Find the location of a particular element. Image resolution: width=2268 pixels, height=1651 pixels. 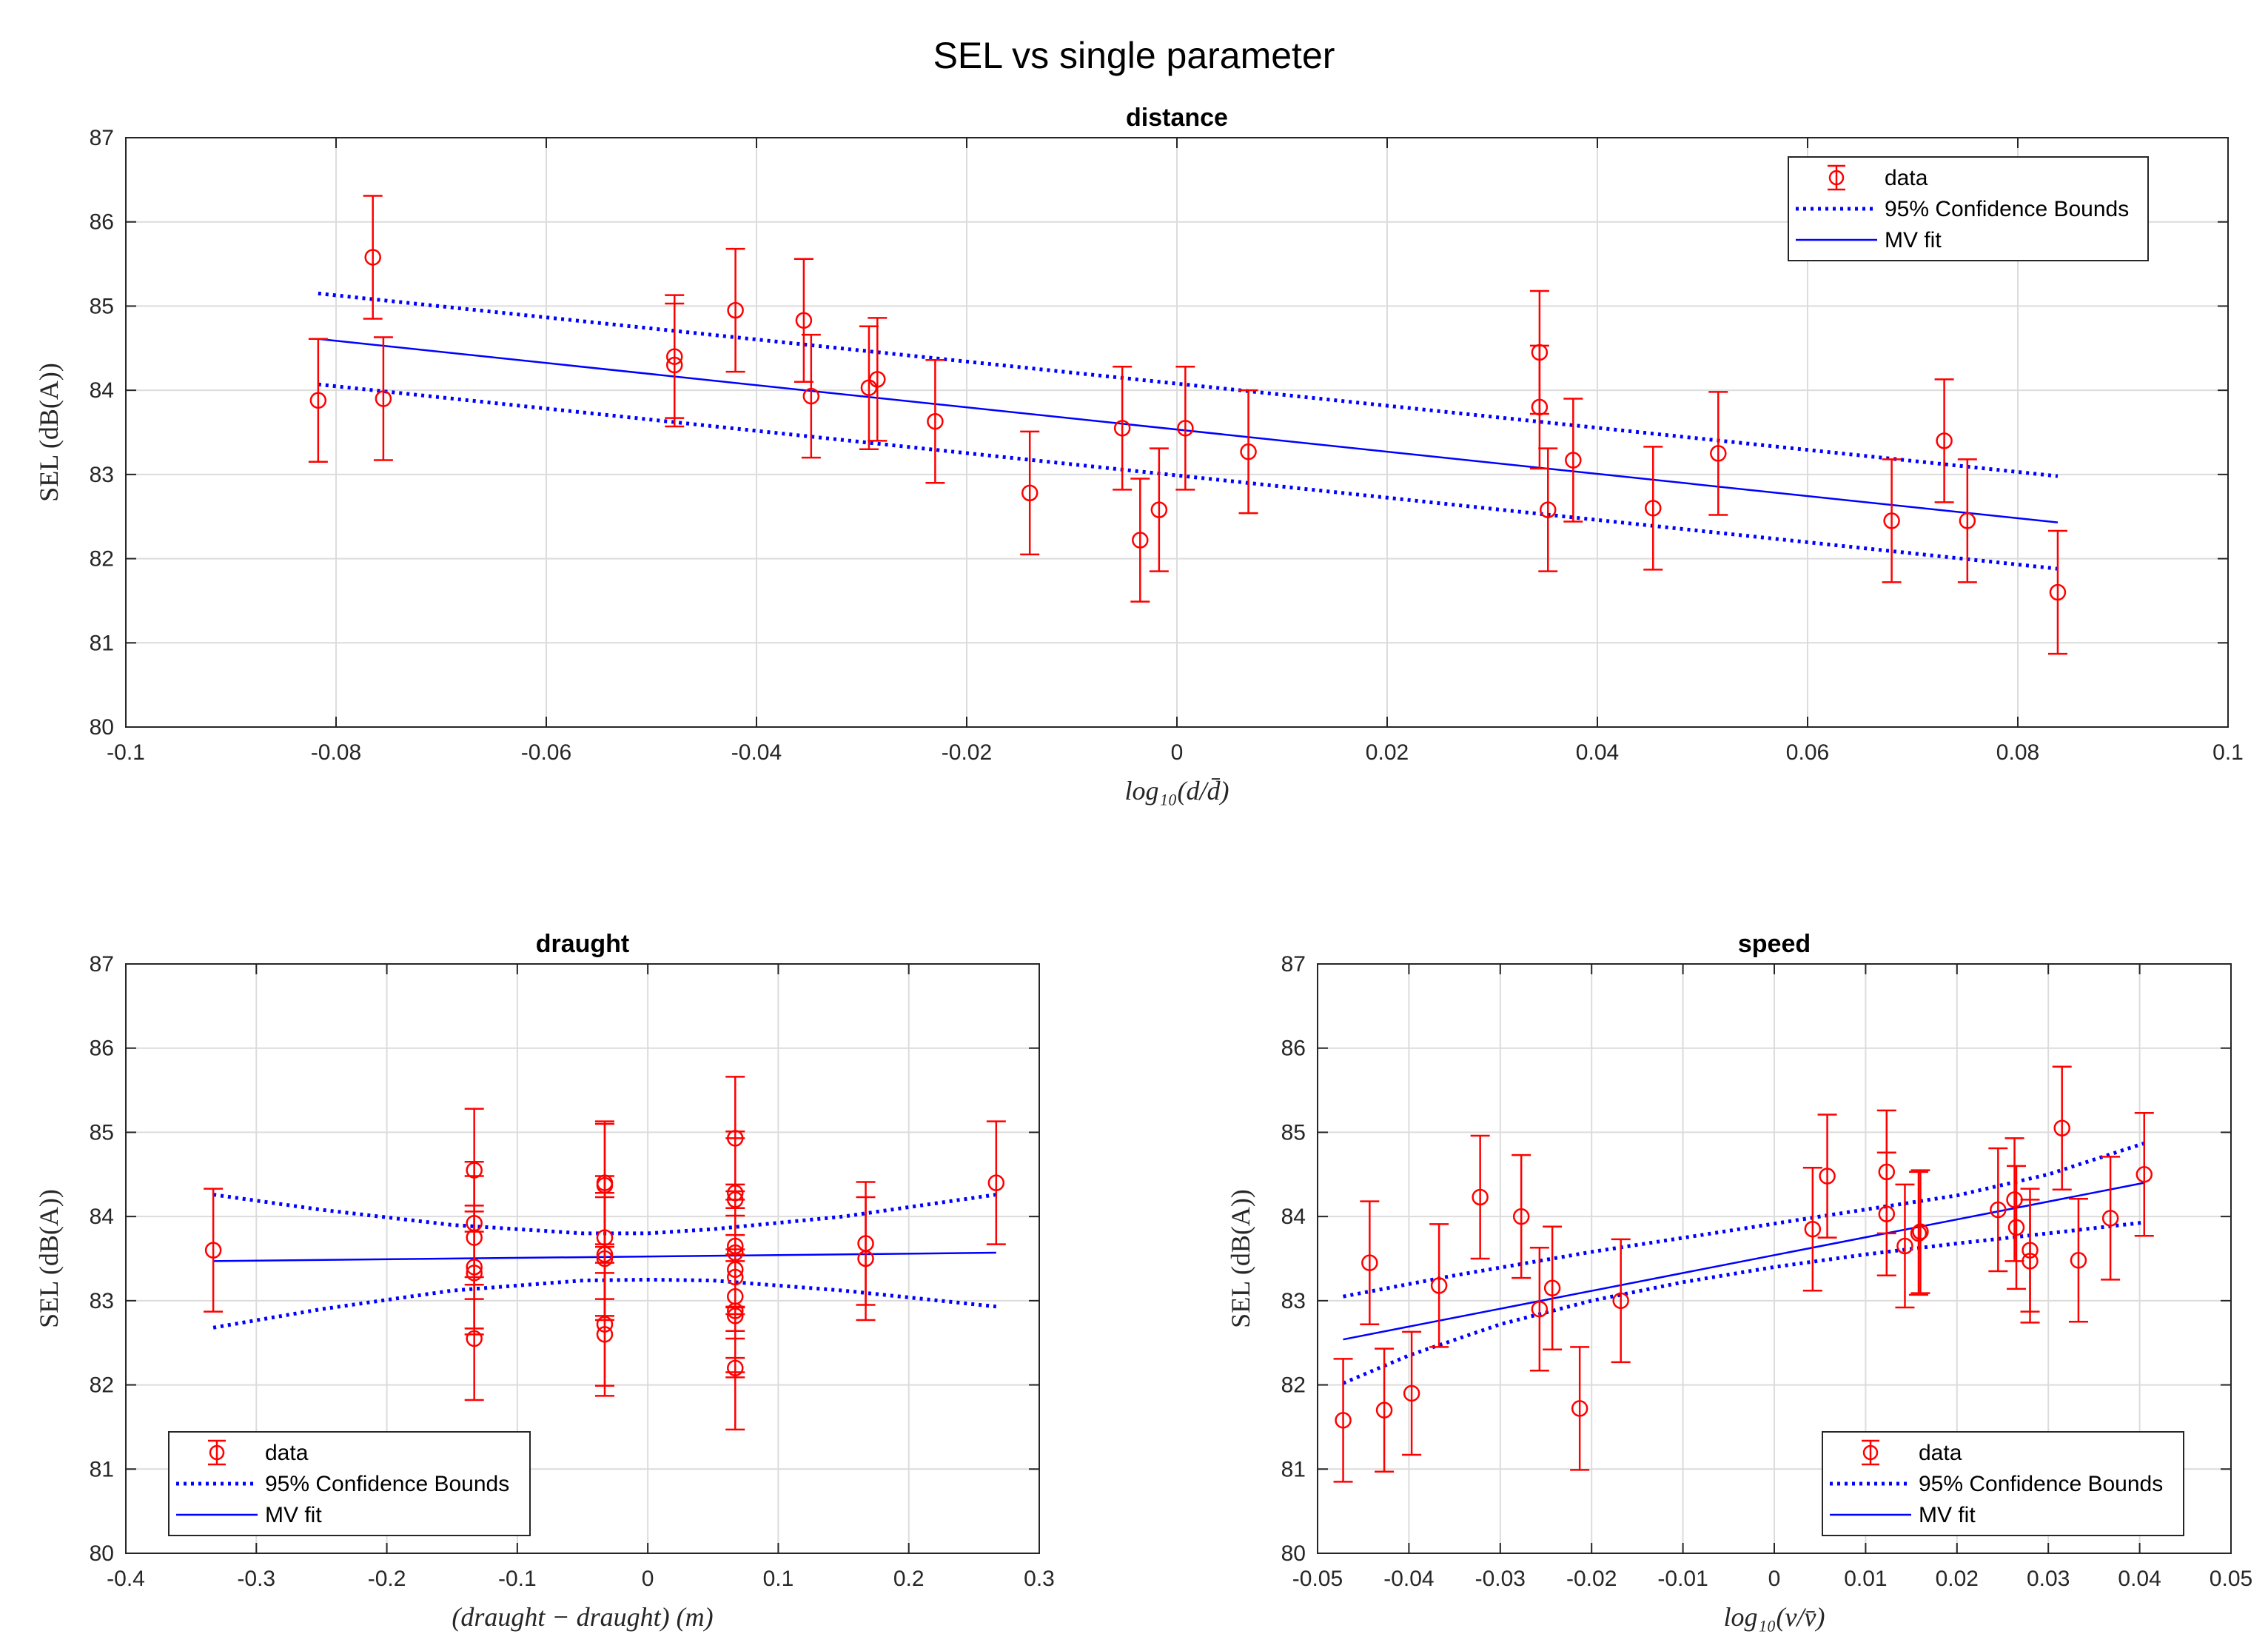

speed-y-tick-label: 87 is located at coordinates (1293, 964).